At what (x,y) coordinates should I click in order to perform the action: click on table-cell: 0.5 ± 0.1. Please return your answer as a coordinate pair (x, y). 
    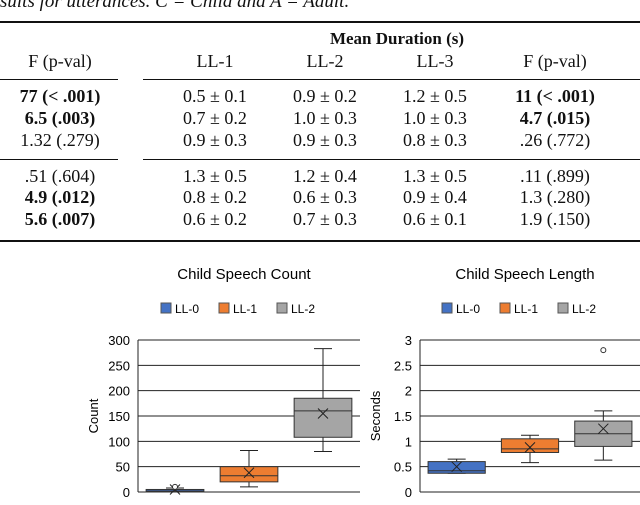
    Looking at the image, I should click on (215, 96).